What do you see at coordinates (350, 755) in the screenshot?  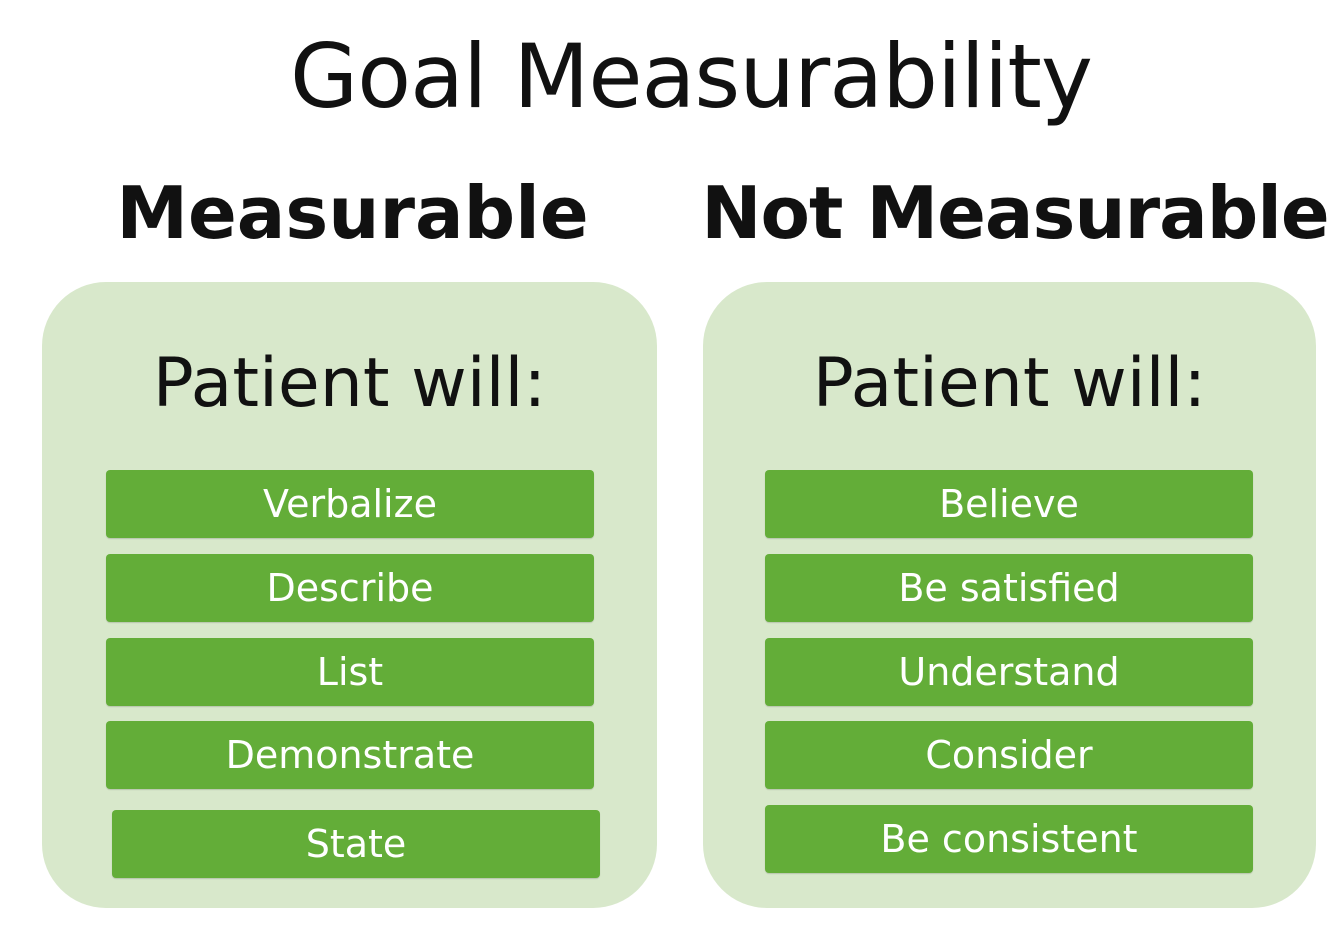 I see `measurable-item: Demonstrate` at bounding box center [350, 755].